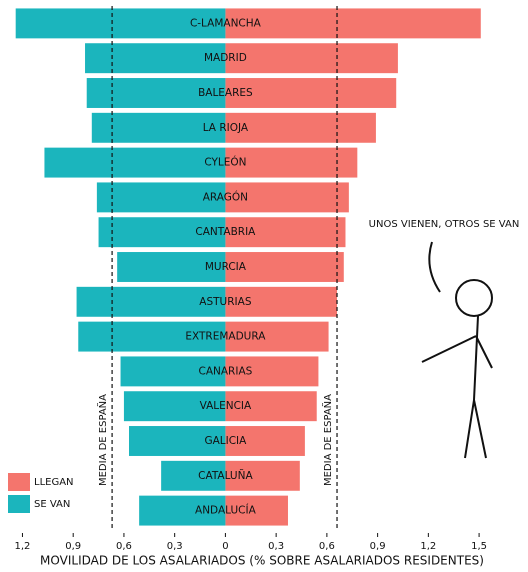 This screenshot has width=528, height=572. I want to click on legend-label: SE VAN, so click(52, 504).